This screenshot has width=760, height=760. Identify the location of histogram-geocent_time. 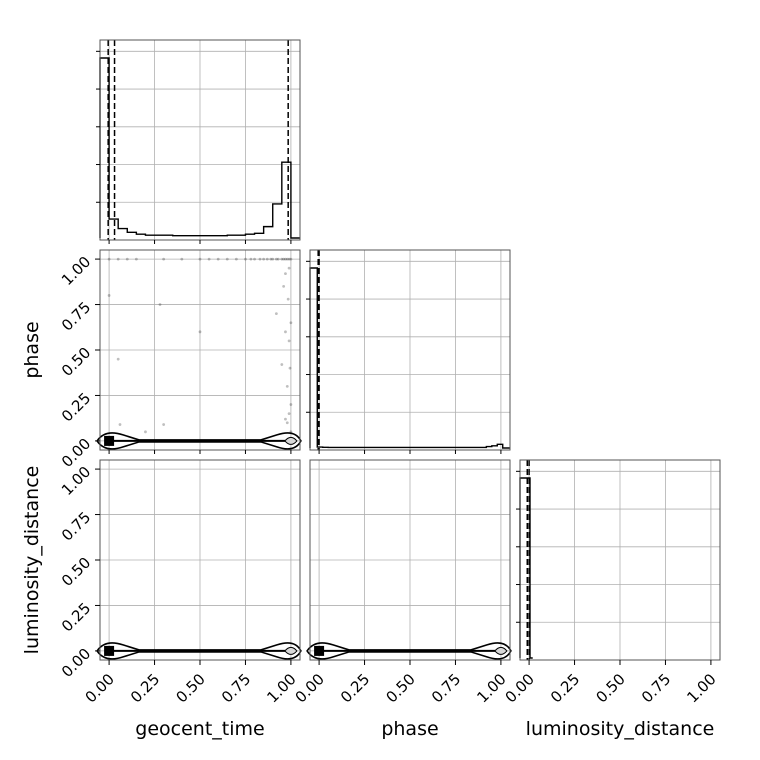
(199, 148).